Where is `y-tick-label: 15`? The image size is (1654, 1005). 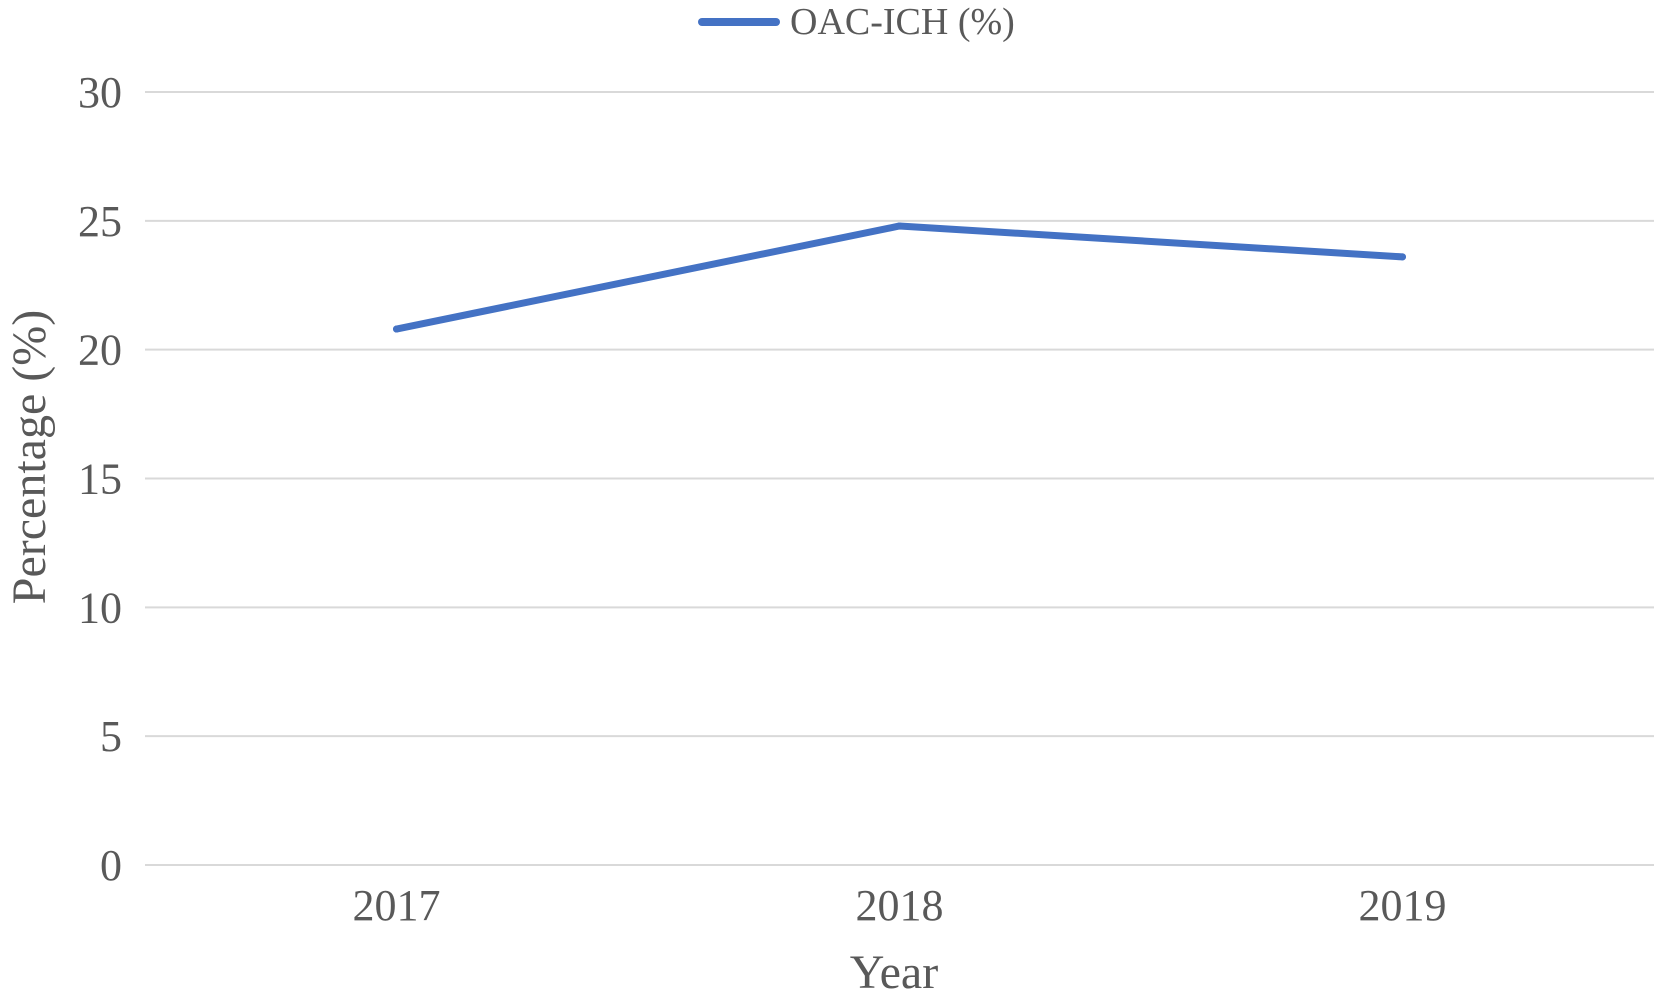 y-tick-label: 15 is located at coordinates (100, 479).